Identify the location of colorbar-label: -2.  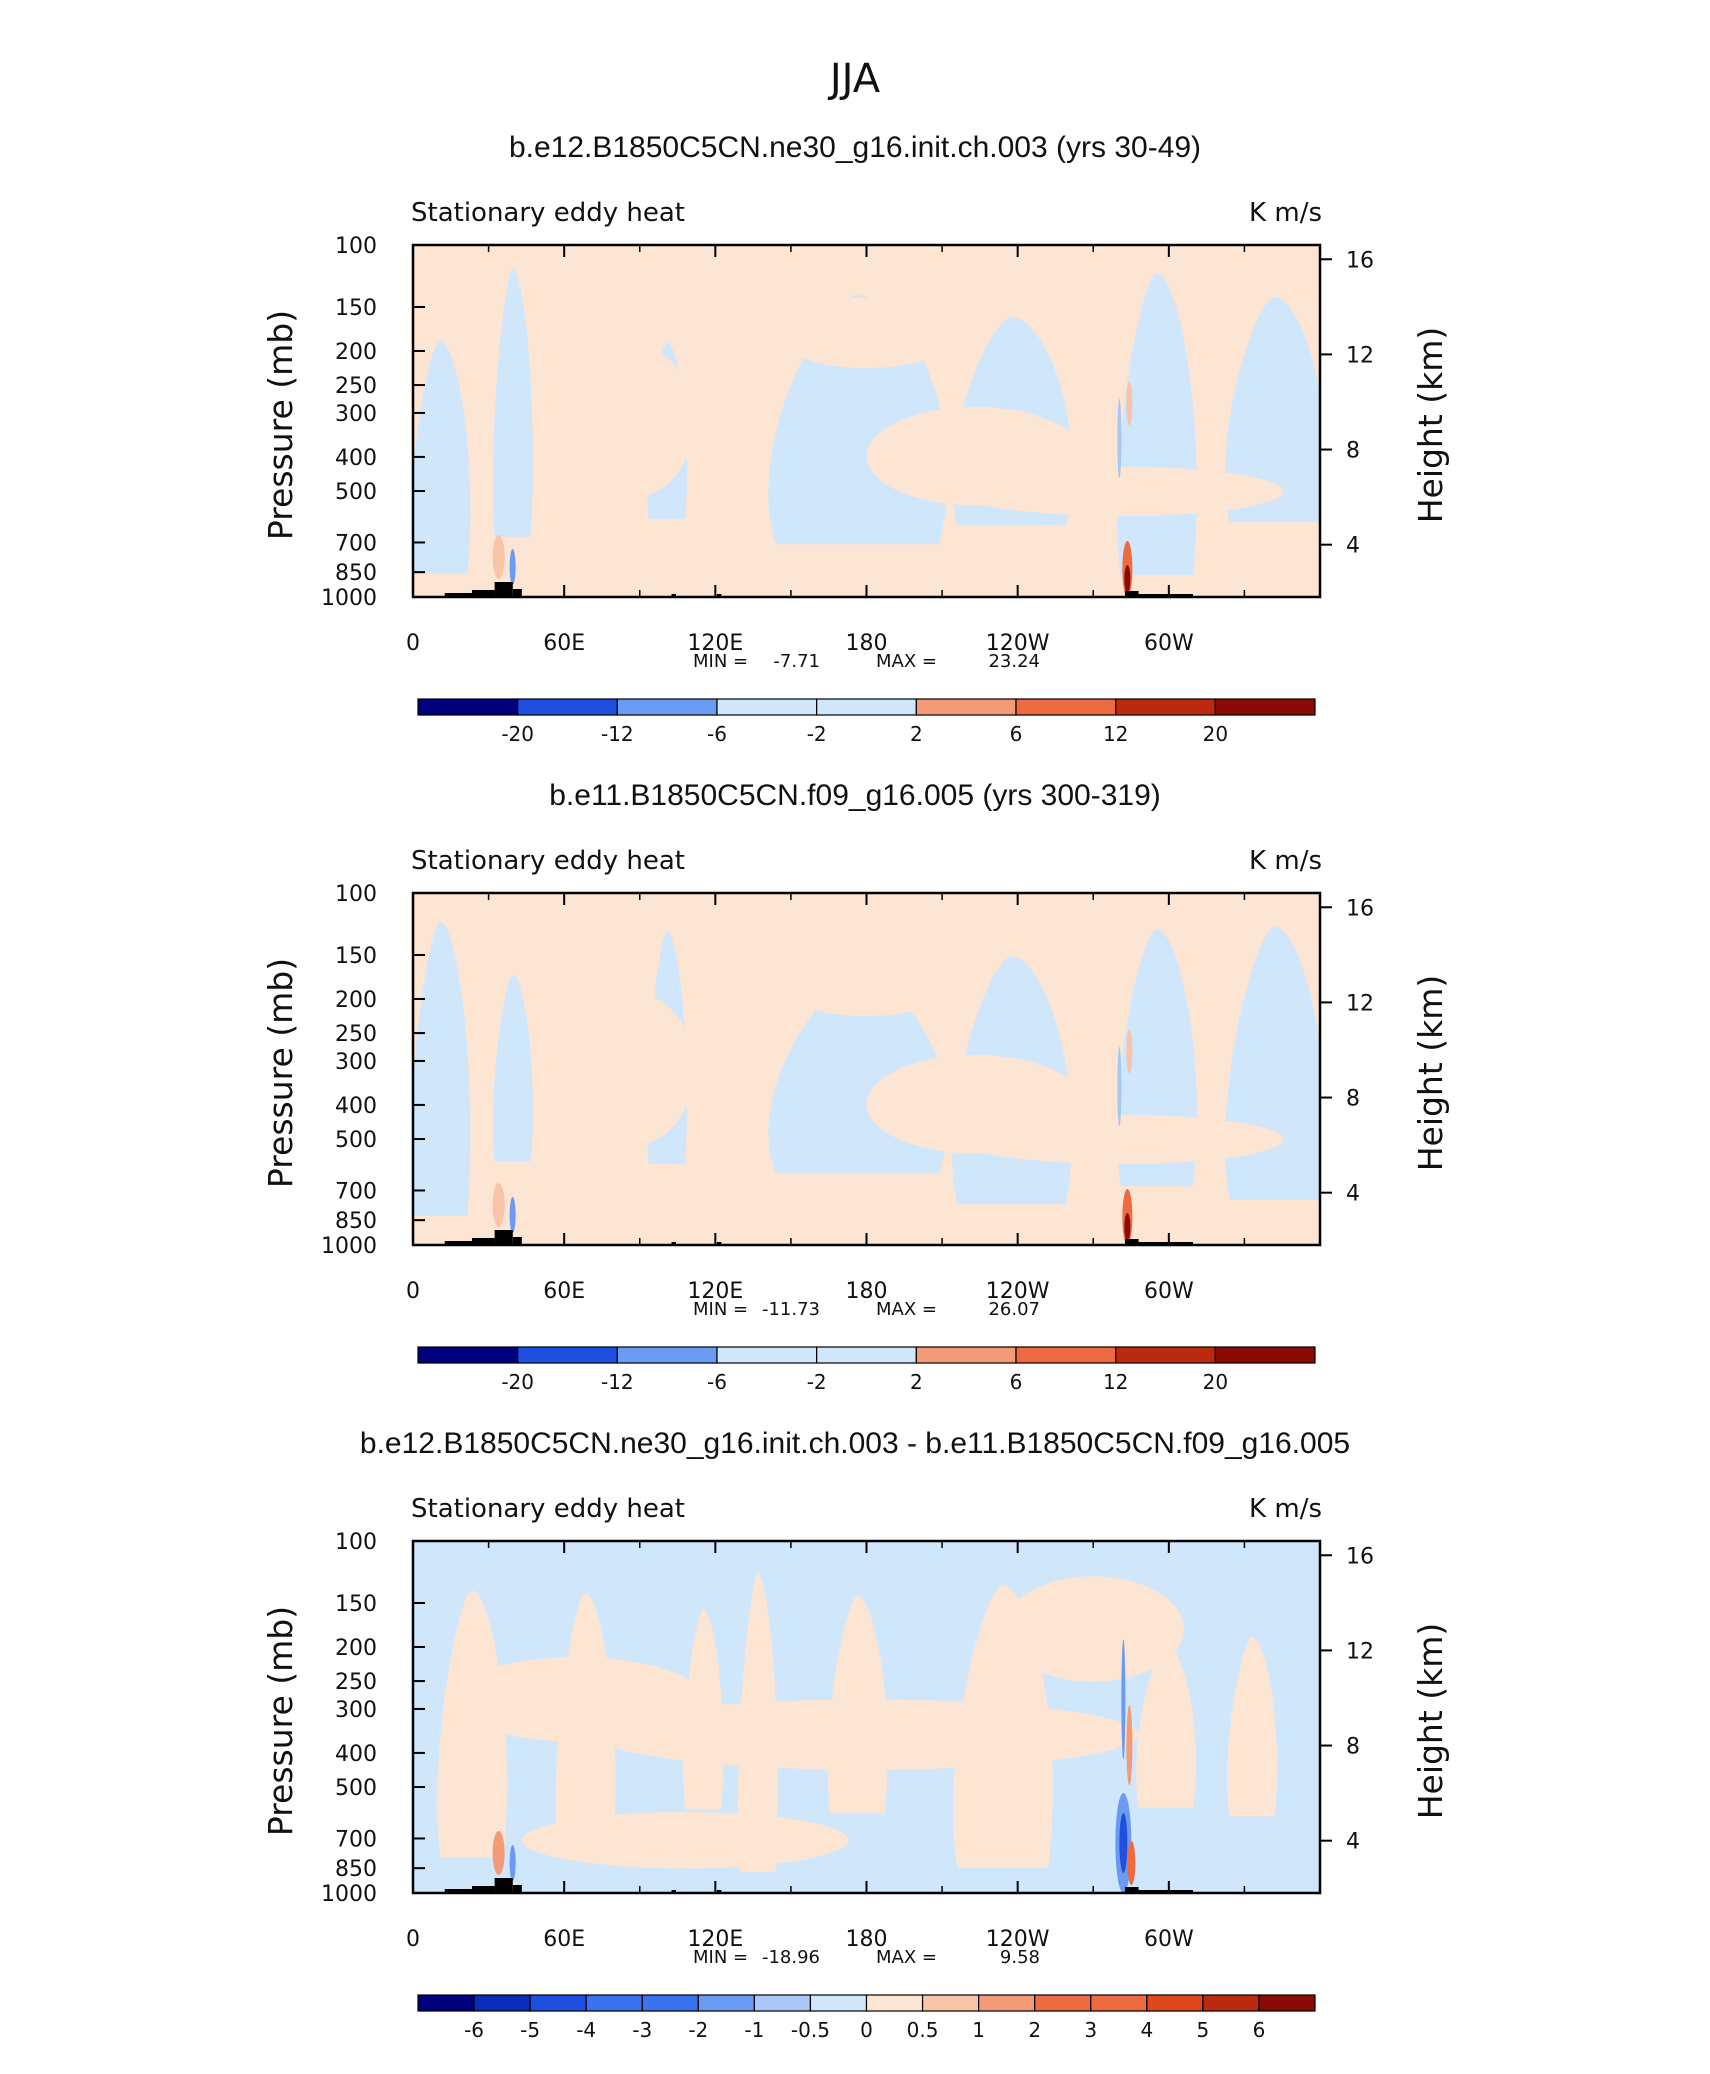
(698, 2030).